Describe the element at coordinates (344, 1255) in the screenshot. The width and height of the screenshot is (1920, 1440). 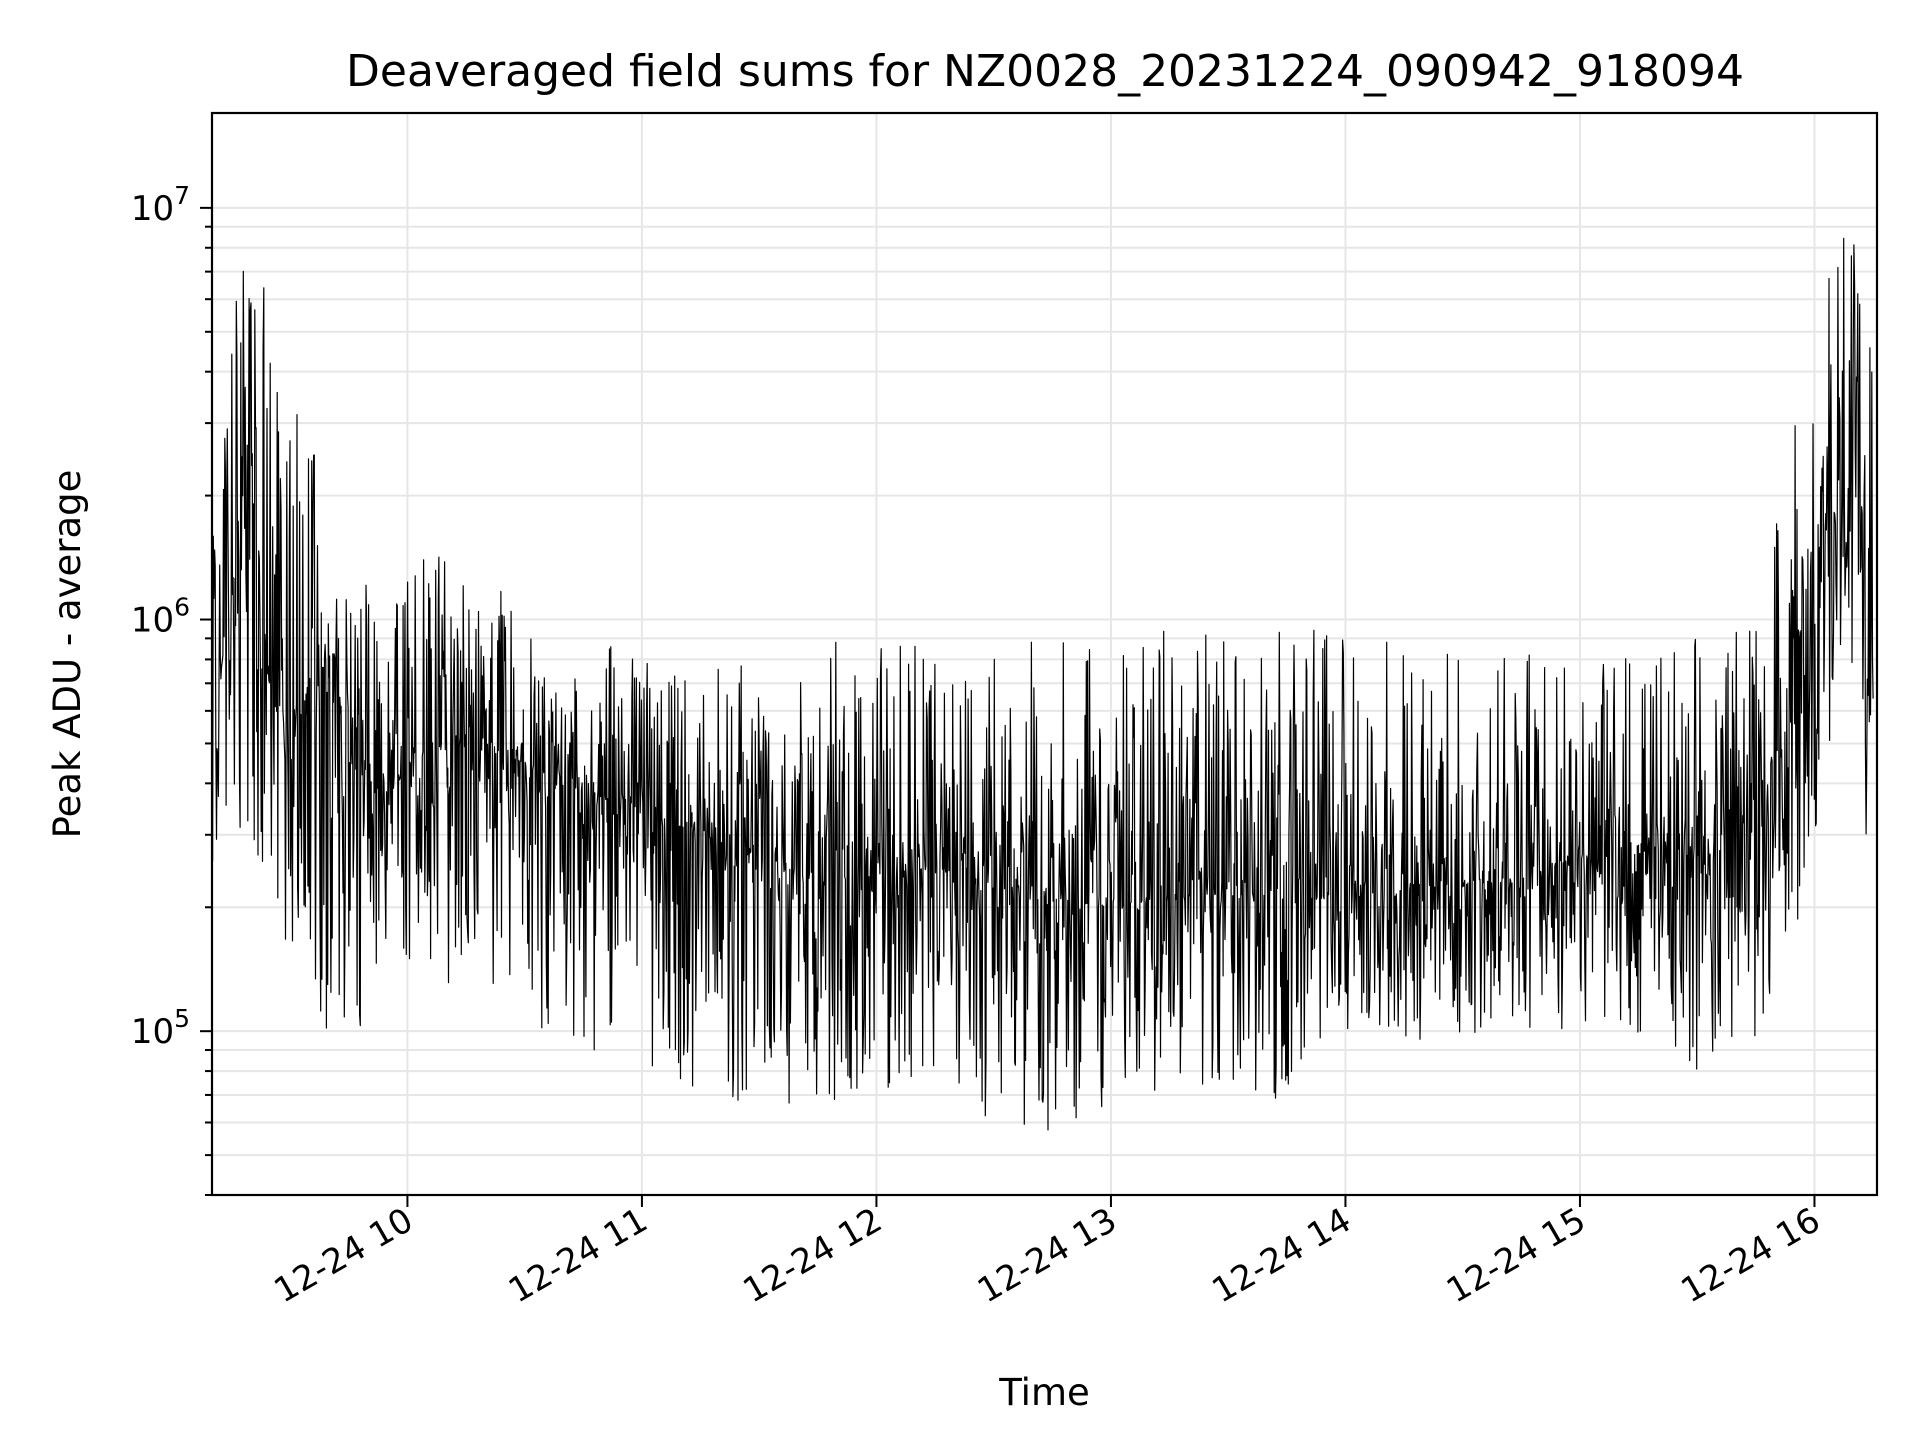
I see `x-tick-label: 12-24 10` at that location.